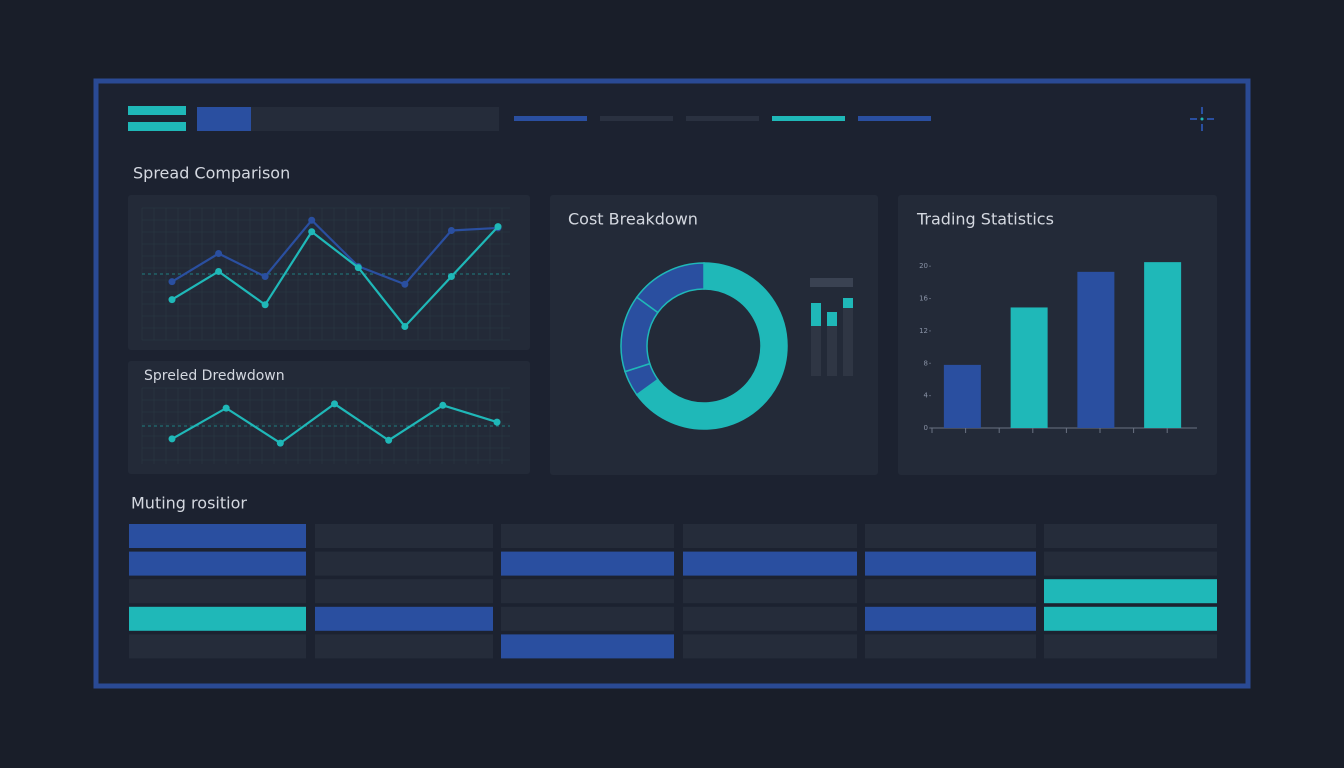 This screenshot has width=1344, height=768. Describe the element at coordinates (926, 428) in the screenshot. I see `y-tick-label: 0` at that location.